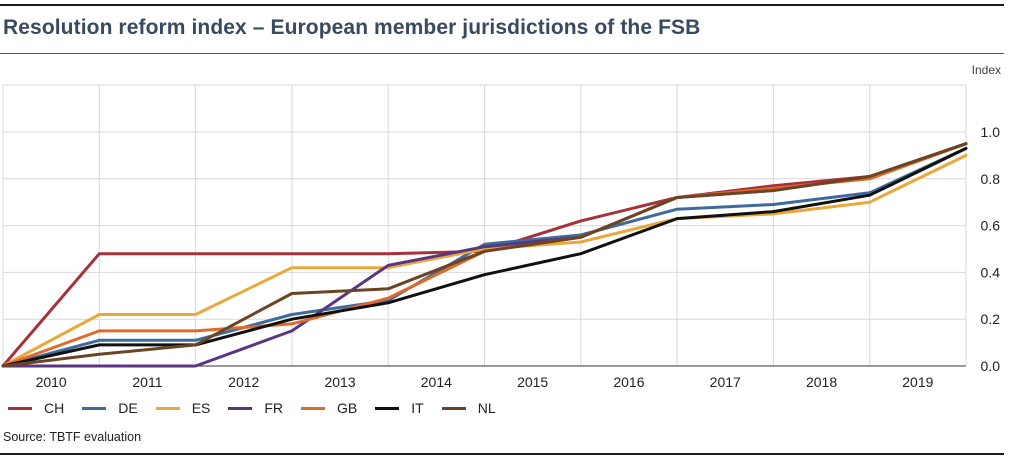 This screenshot has width=1011, height=466. What do you see at coordinates (183, 408) in the screenshot?
I see `legend-item-es: ES` at bounding box center [183, 408].